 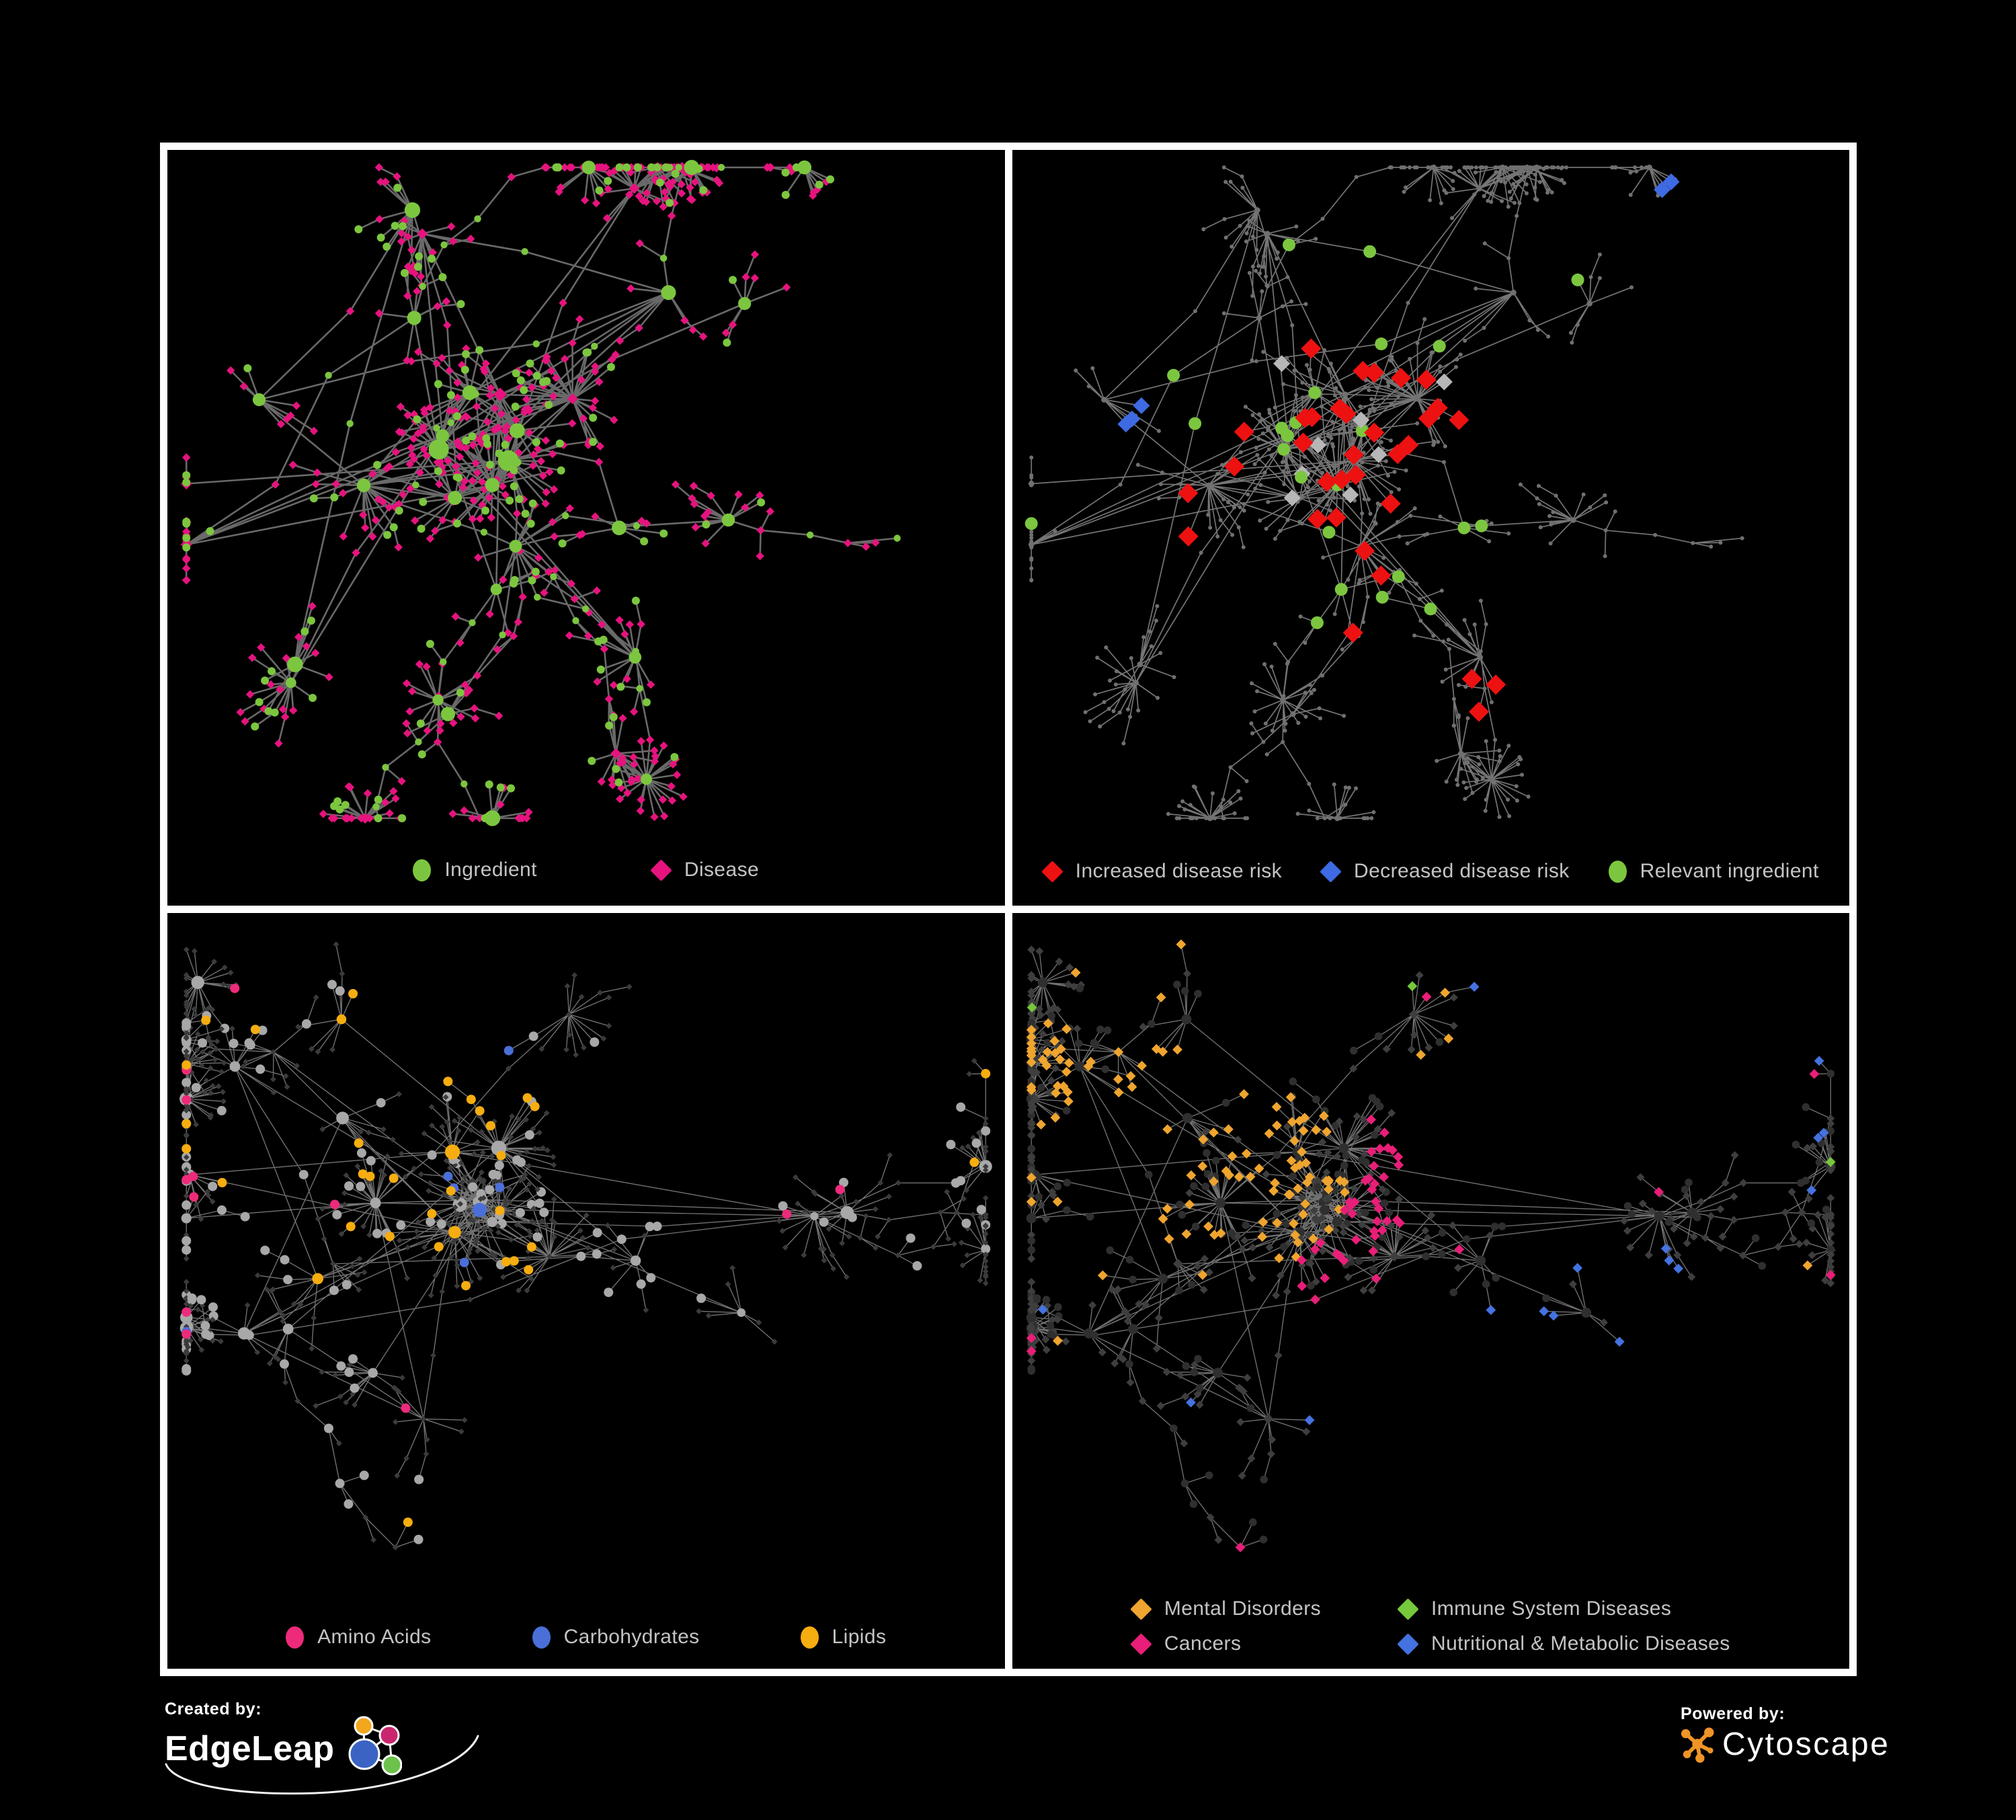 I want to click on legend-item-relevant-ingredient: Relevant ingredient, so click(x=1713, y=871).